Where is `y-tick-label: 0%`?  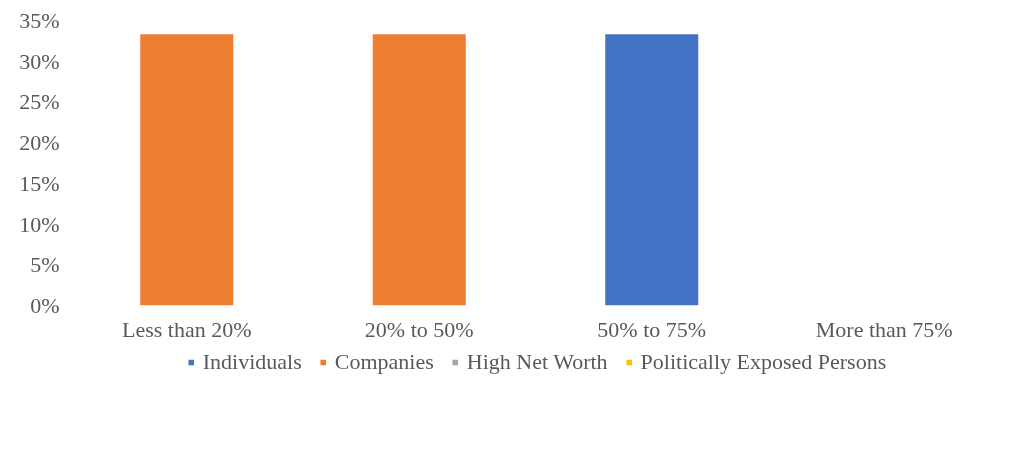
y-tick-label: 0% is located at coordinates (45, 305).